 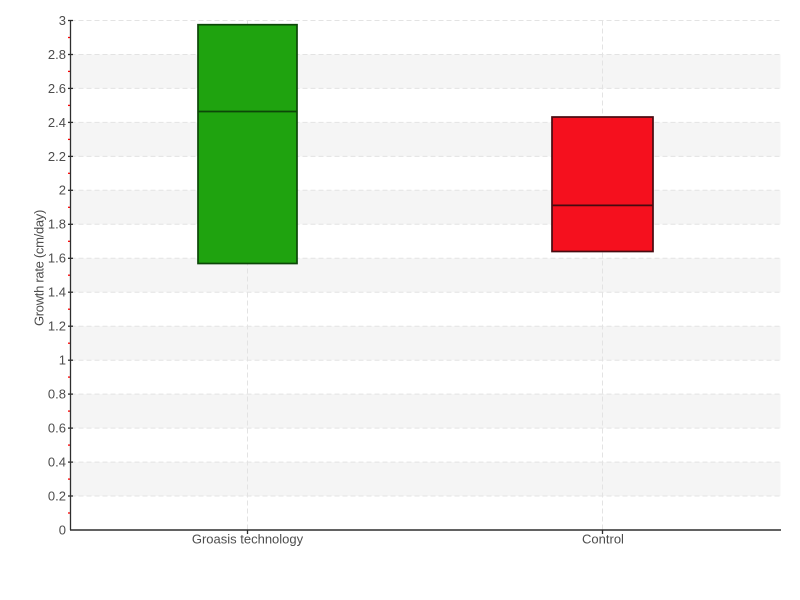 I want to click on svg-text: 0.2, so click(x=57, y=495).